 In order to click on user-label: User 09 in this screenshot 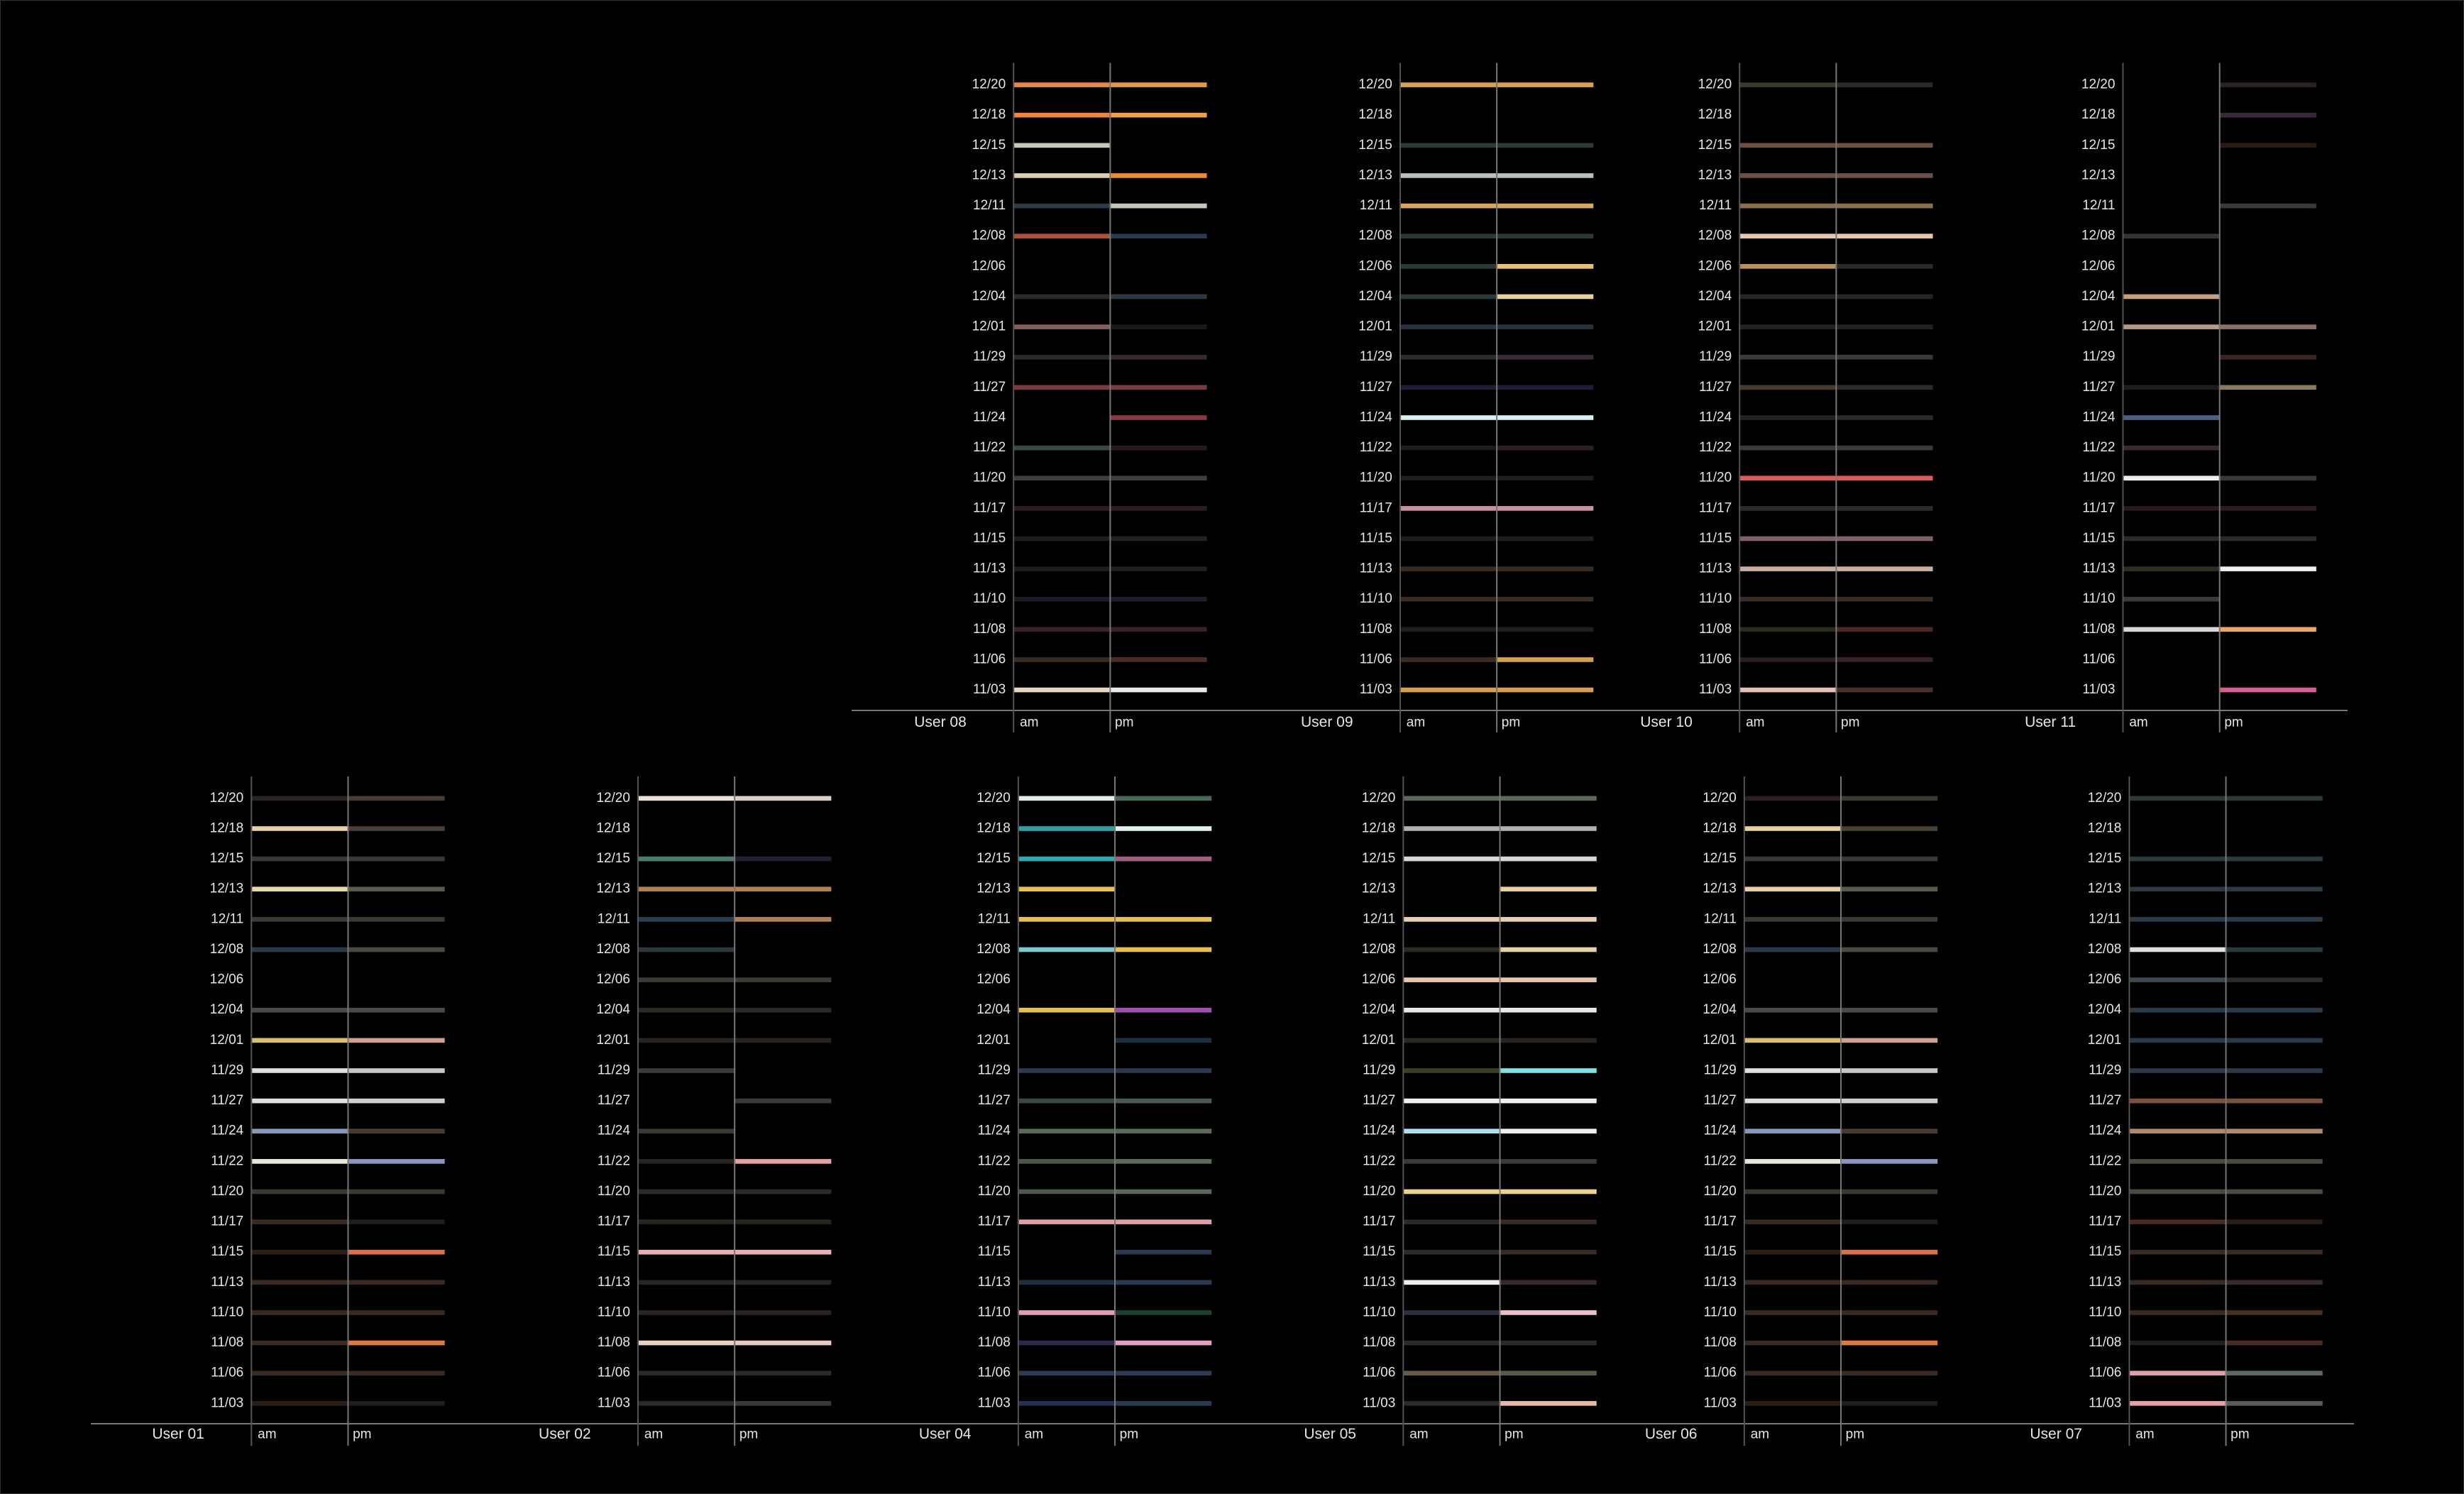, I will do `click(1327, 722)`.